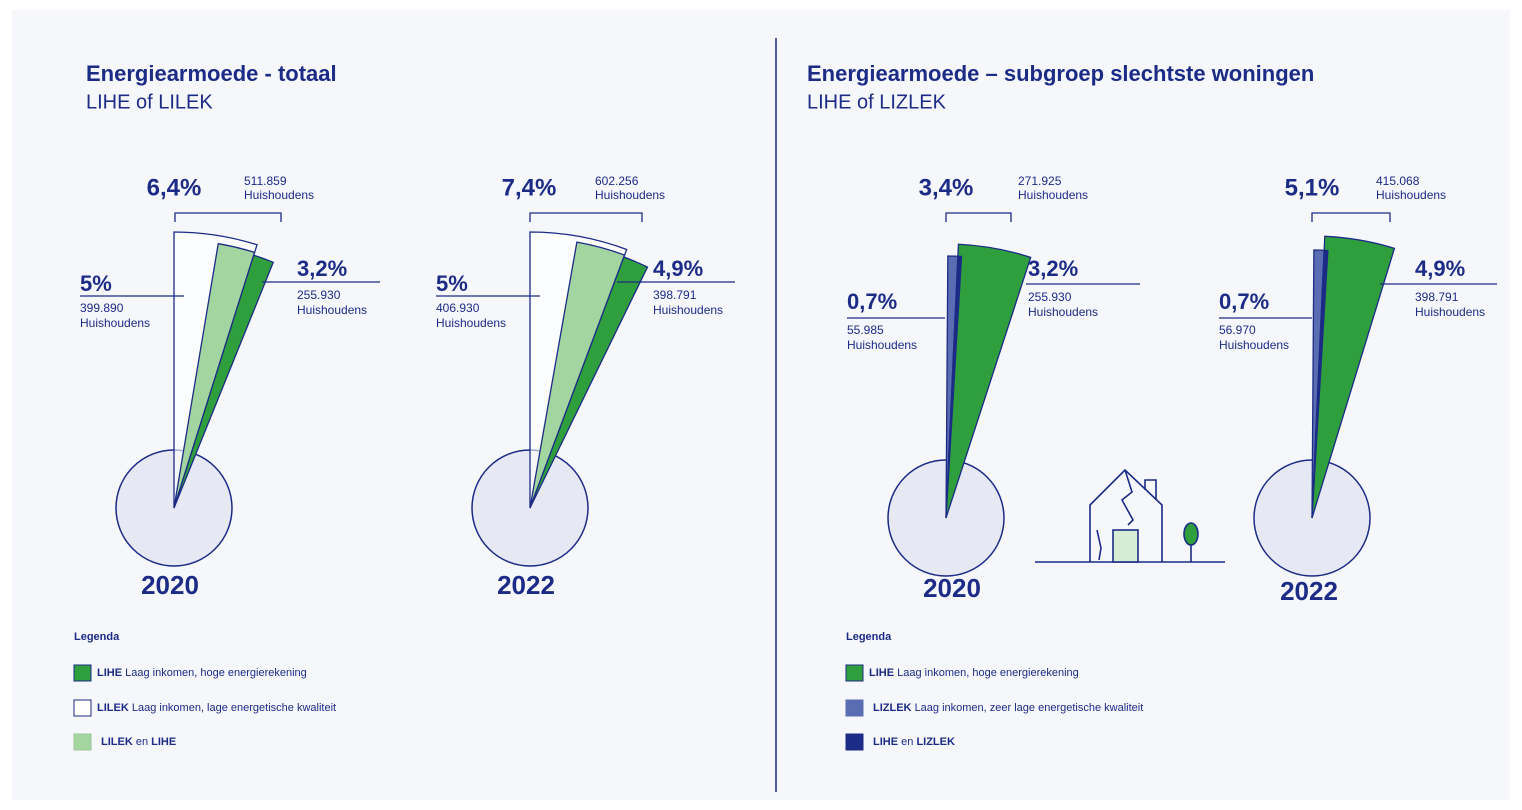 The height and width of the screenshot is (810, 1522). I want to click on left-count: 399.890, so click(102, 308).